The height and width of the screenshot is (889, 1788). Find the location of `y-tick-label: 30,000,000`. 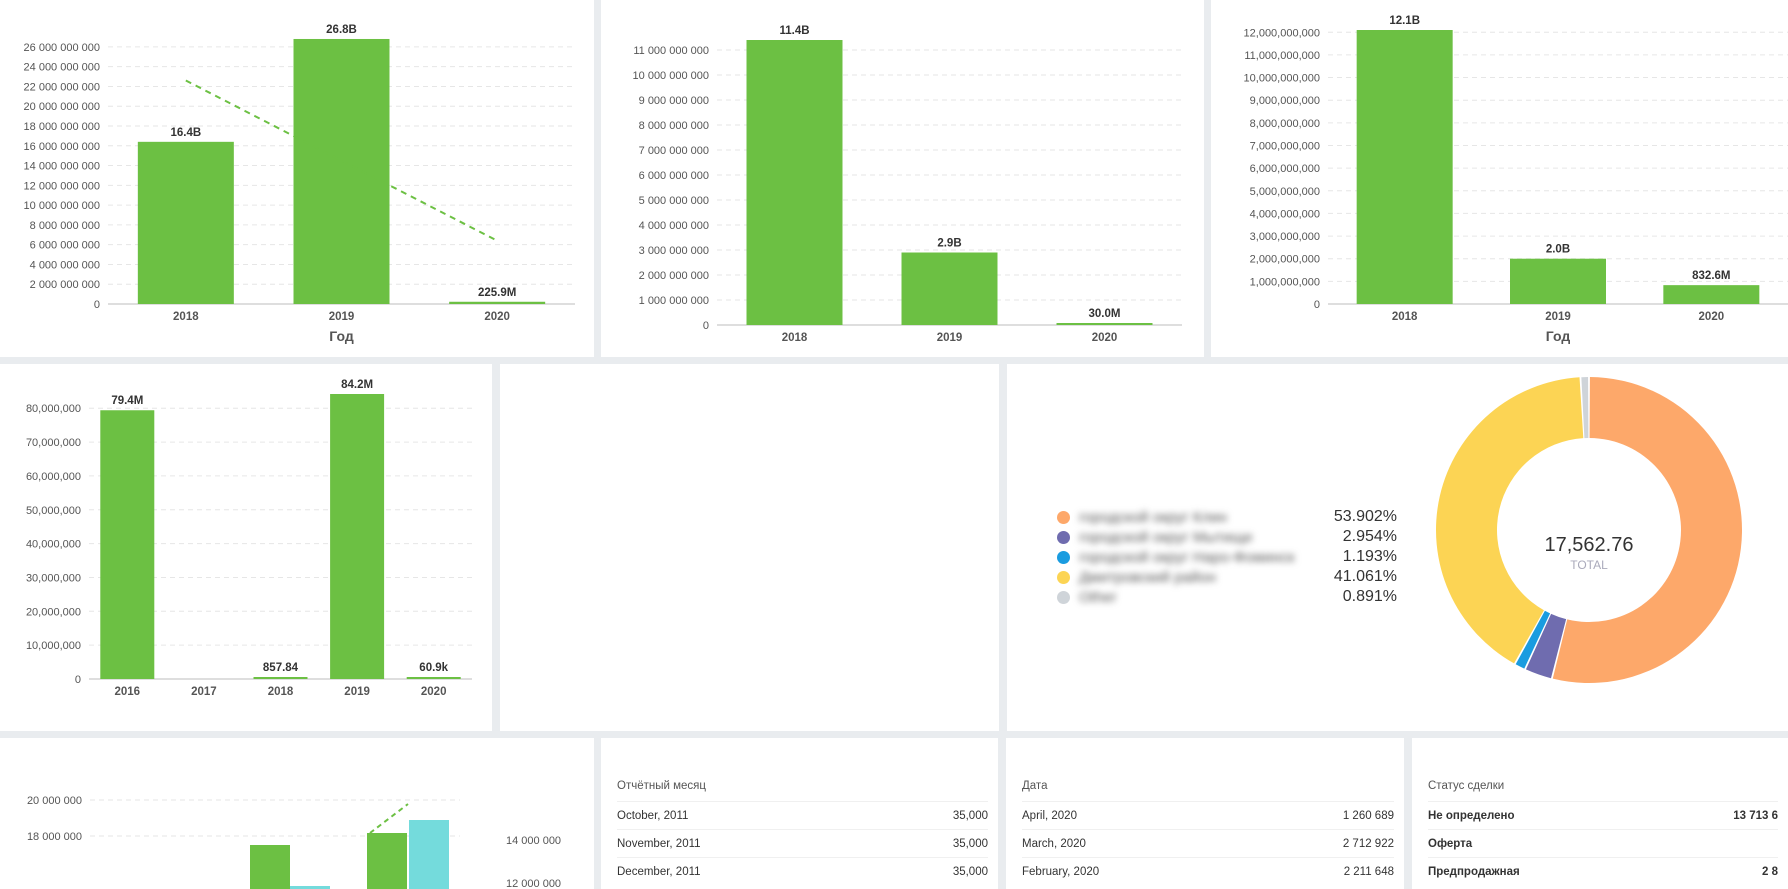

y-tick-label: 30,000,000 is located at coordinates (53, 578).